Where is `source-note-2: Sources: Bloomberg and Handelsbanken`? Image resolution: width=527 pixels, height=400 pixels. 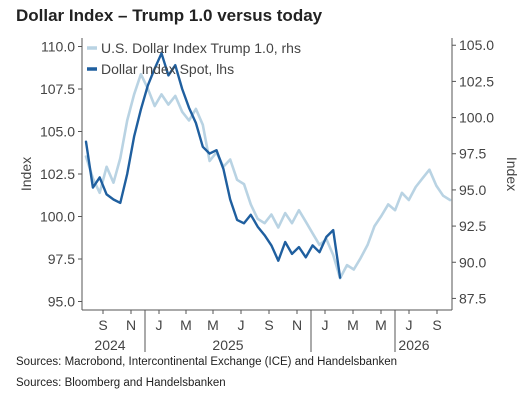
source-note-2: Sources: Bloomberg and Handelsbanken is located at coordinates (121, 383).